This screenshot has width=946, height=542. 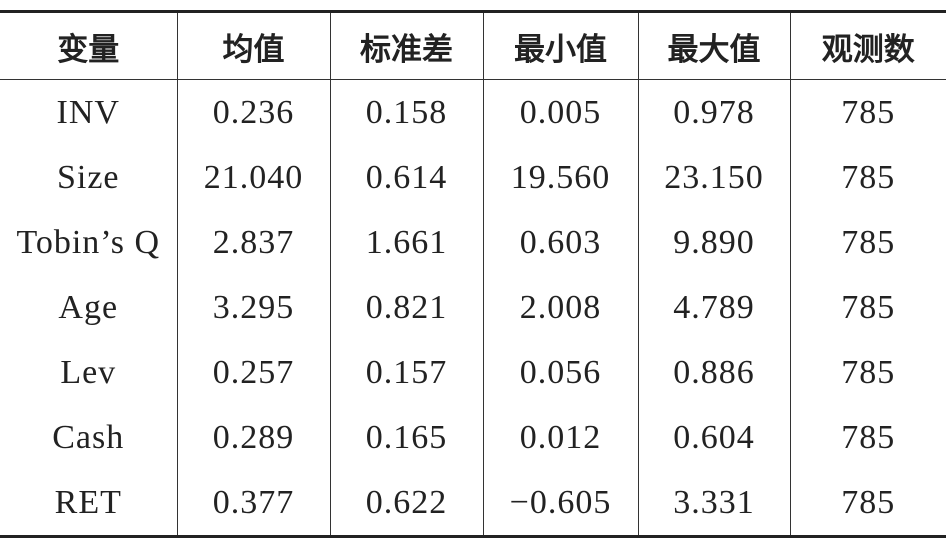 What do you see at coordinates (253, 372) in the screenshot?
I see `value-cell: 0.257` at bounding box center [253, 372].